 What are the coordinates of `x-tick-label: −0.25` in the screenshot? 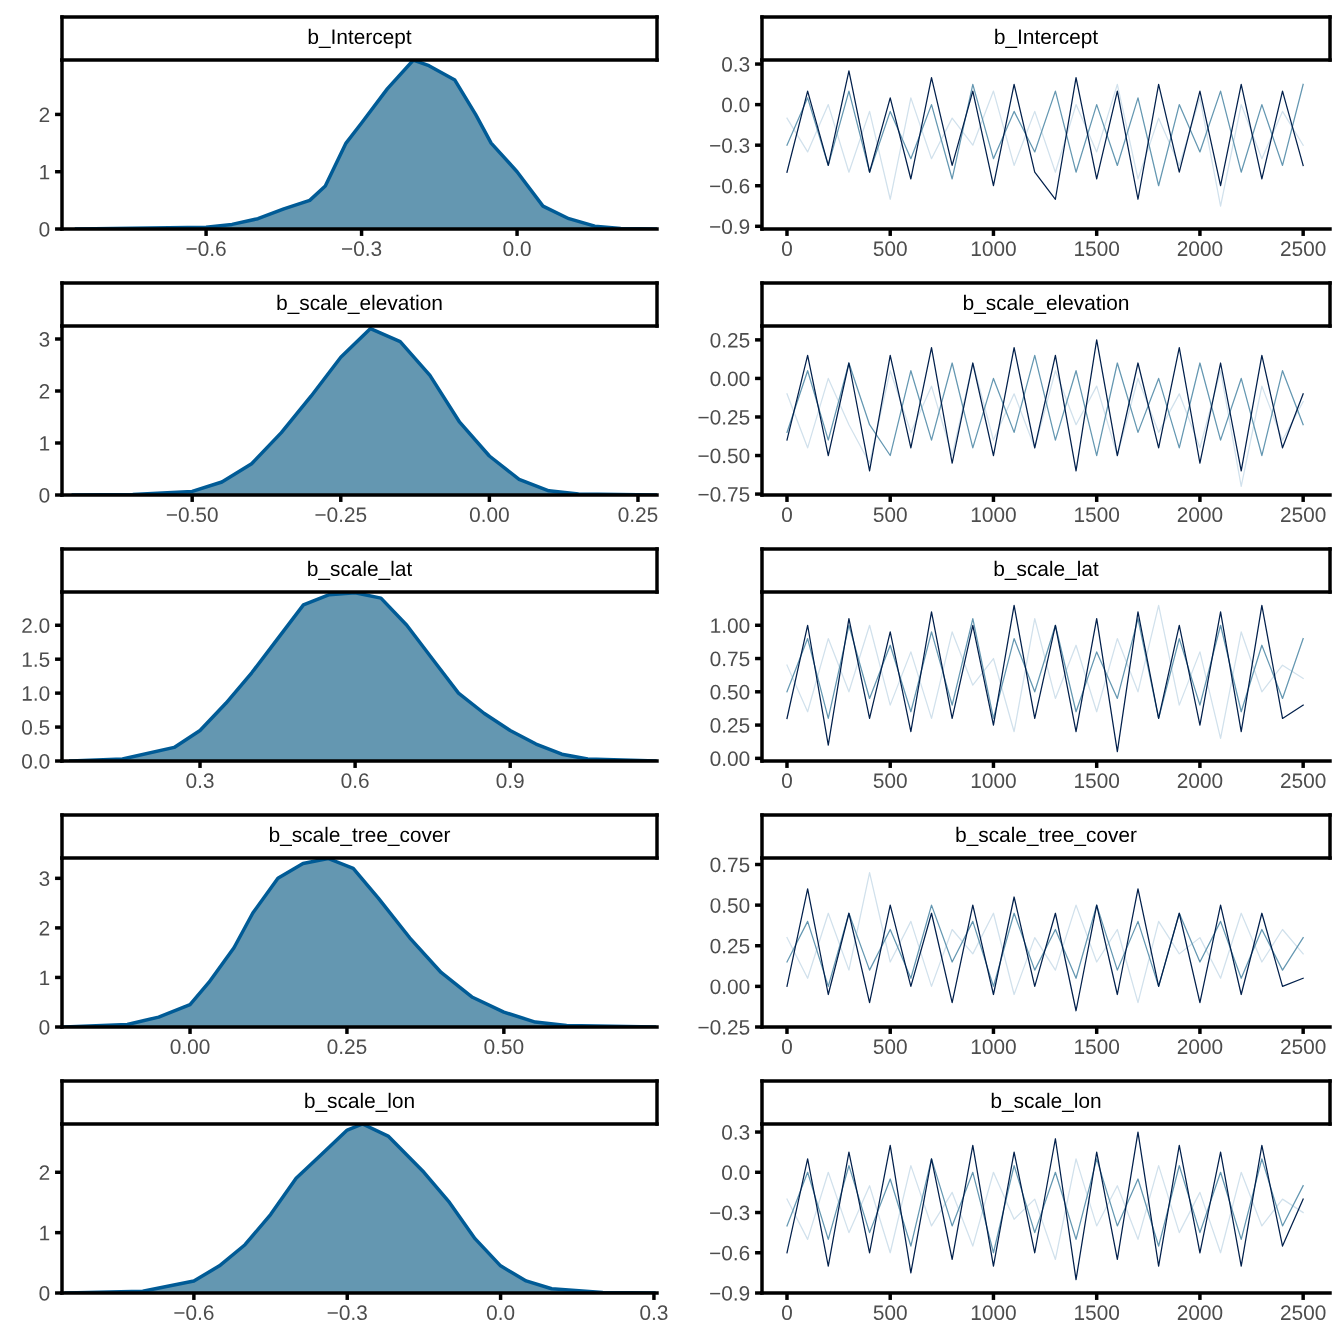 It's located at (341, 515).